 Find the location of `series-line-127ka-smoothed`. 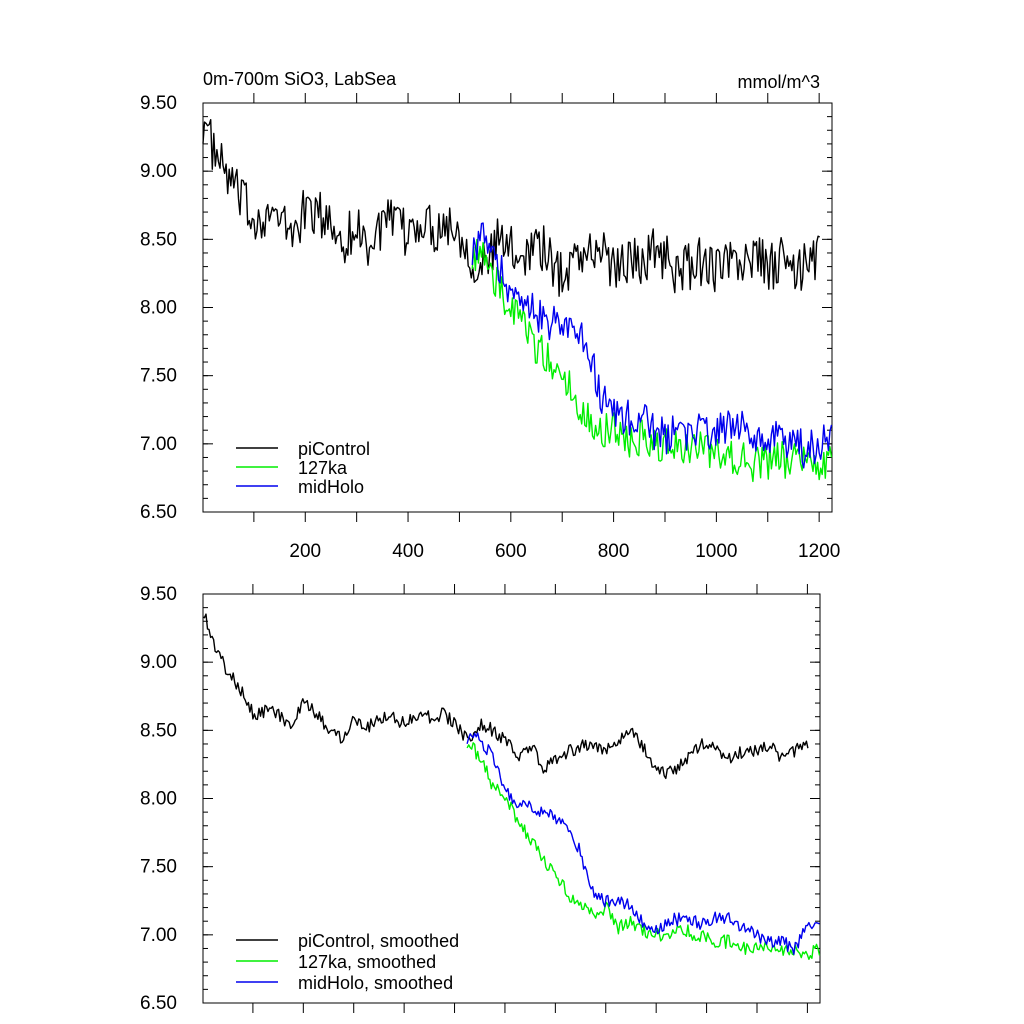

series-line-127ka-smoothed is located at coordinates (643, 851).